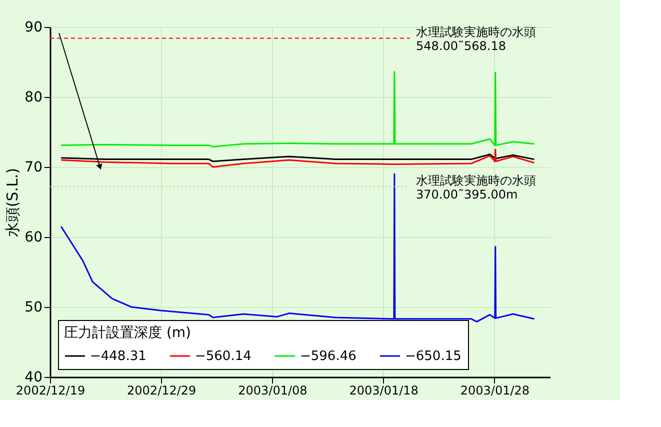 This screenshot has height=427, width=661. Describe the element at coordinates (13, 203) in the screenshot. I see `y-axis-title: 水頭(S.L.)` at that location.